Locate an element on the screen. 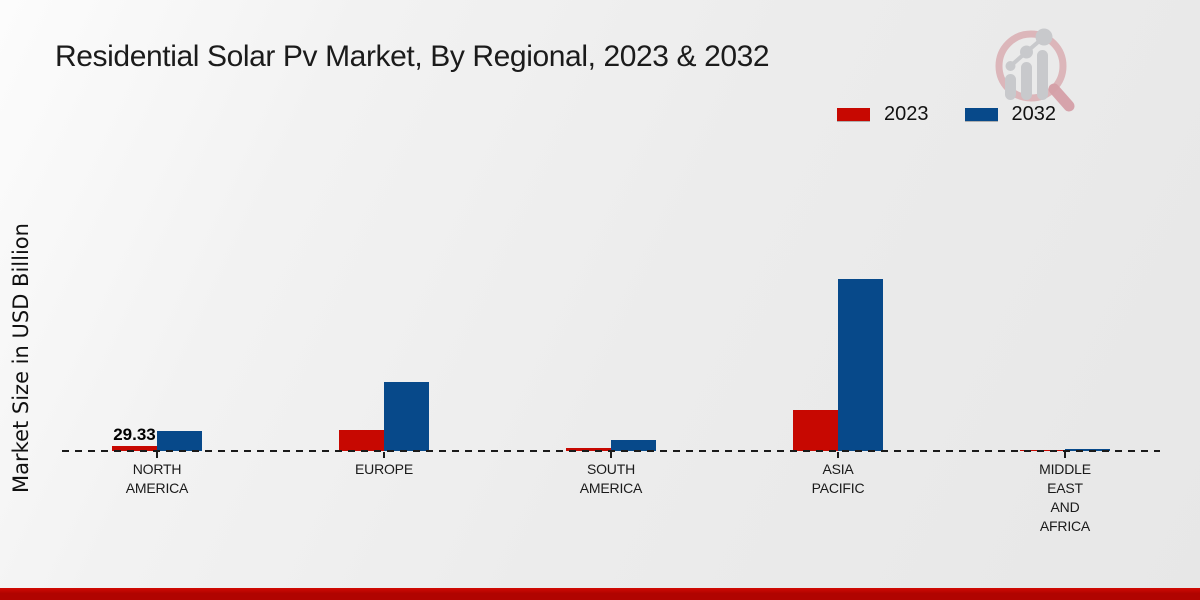 The width and height of the screenshot is (1200, 600). category-tick-north-america is located at coordinates (157, 455).